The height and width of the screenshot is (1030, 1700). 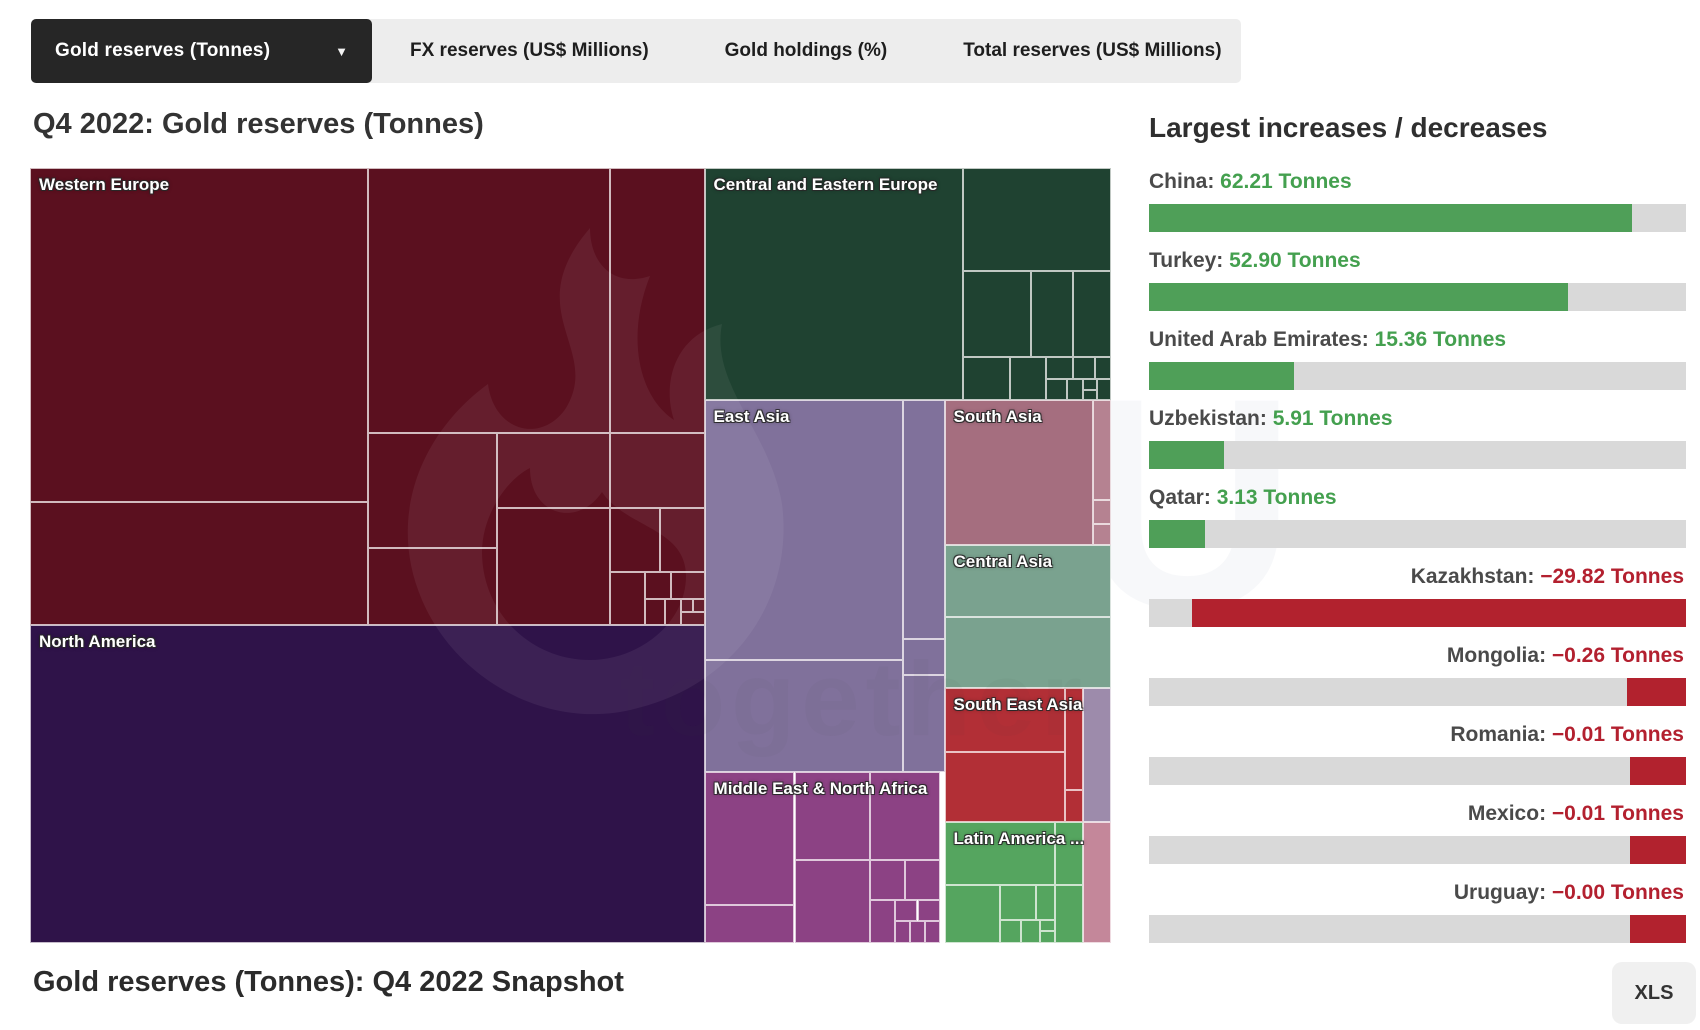 I want to click on treemap-region-middle-east-north-africa: Middle East & North Africa, so click(x=815, y=838).